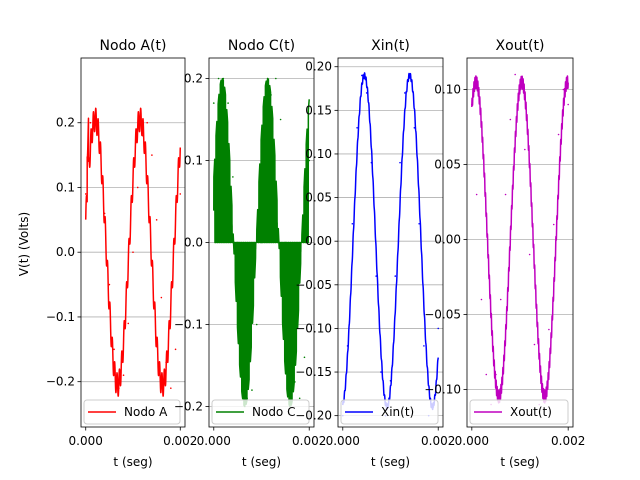 The width and height of the screenshot is (640, 480). What do you see at coordinates (390, 46) in the screenshot?
I see `subplot-title: Xin(t)` at bounding box center [390, 46].